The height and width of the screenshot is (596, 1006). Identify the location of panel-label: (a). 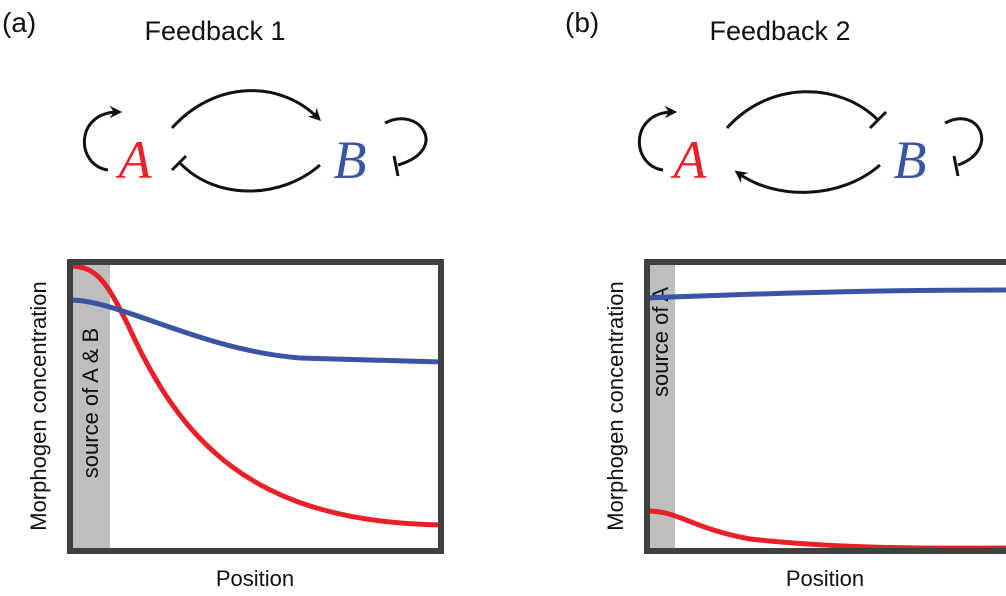
(19, 22).